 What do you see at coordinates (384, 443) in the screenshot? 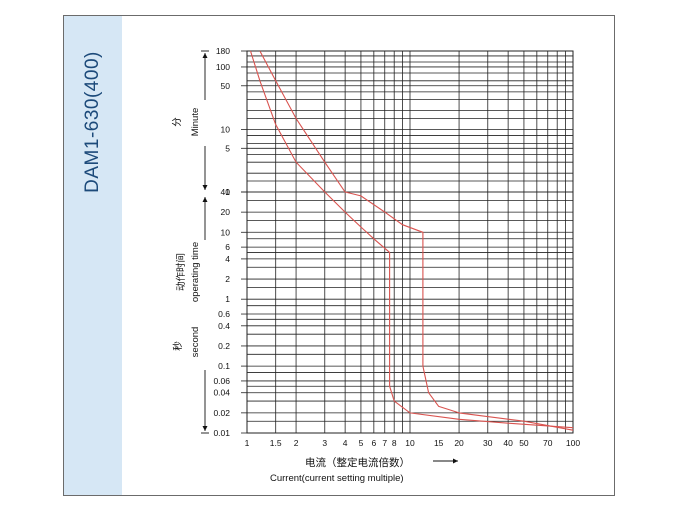
I see `x-tick-label: 7` at bounding box center [384, 443].